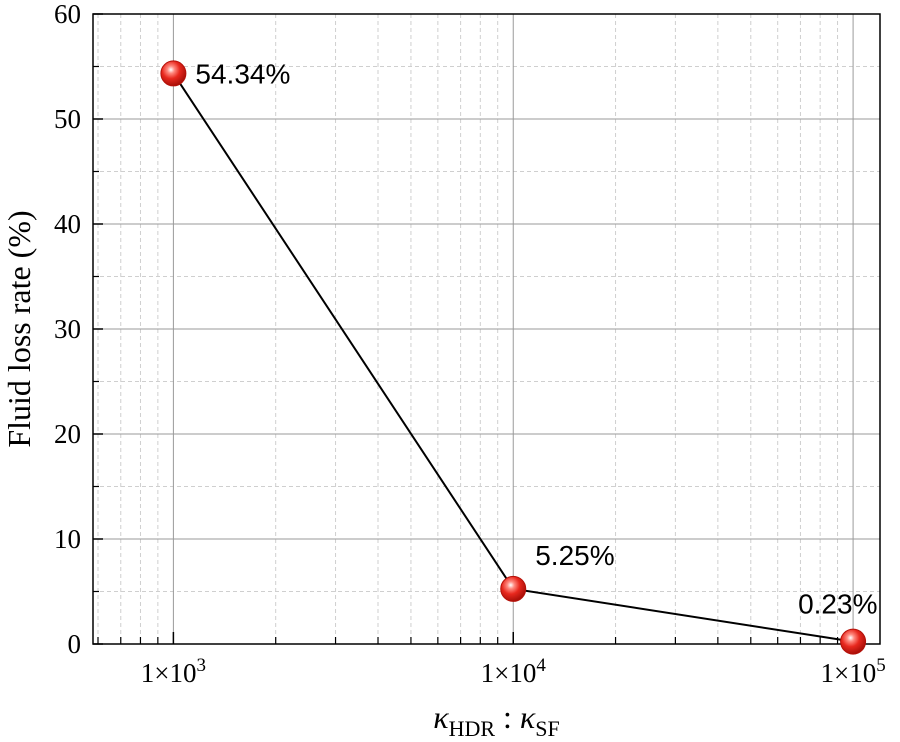 This screenshot has width=900, height=742. I want to click on x-tick-label: 1×10⁴, so click(514, 671).